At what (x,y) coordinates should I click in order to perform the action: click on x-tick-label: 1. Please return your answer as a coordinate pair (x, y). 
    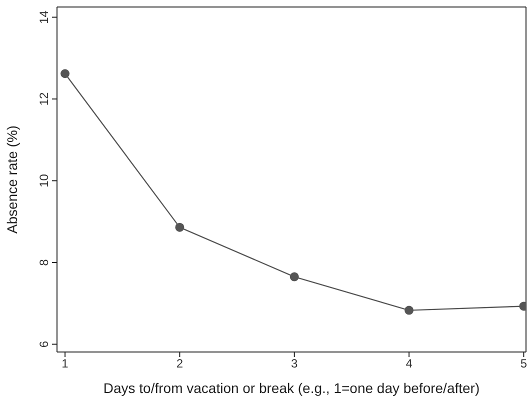
    Looking at the image, I should click on (65, 363).